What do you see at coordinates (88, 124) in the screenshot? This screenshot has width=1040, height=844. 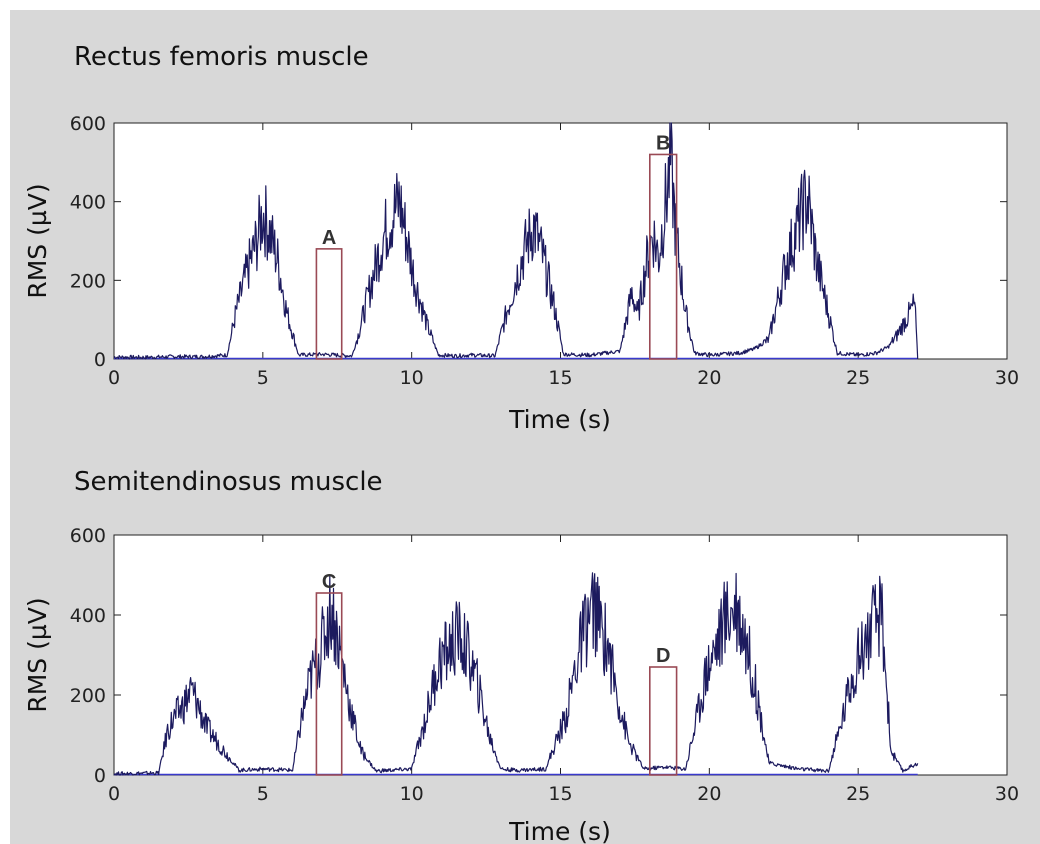 I see `rectus-femoris-y-tick-label: 600` at bounding box center [88, 124].